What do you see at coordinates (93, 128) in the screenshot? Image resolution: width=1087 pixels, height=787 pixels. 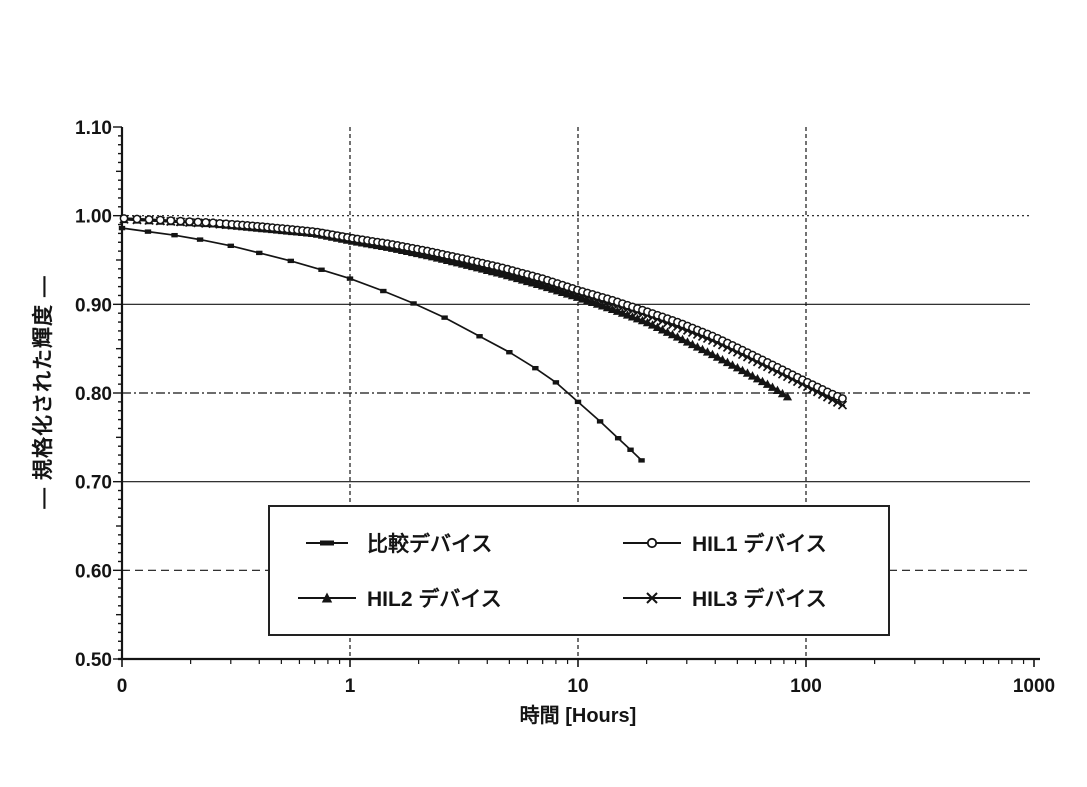 I see `svg-text: 1.10` at bounding box center [93, 128].